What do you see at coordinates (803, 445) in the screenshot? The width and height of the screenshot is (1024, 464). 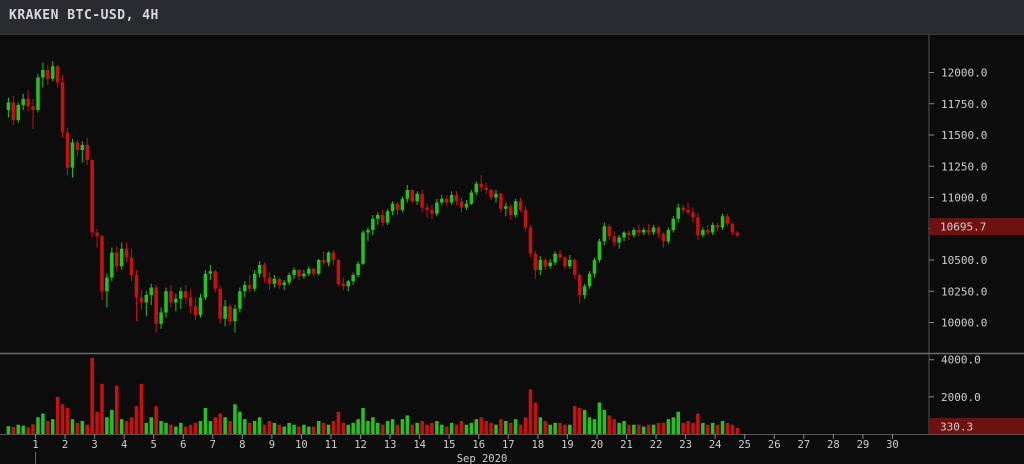 I see `time-tick-label: 27` at bounding box center [803, 445].